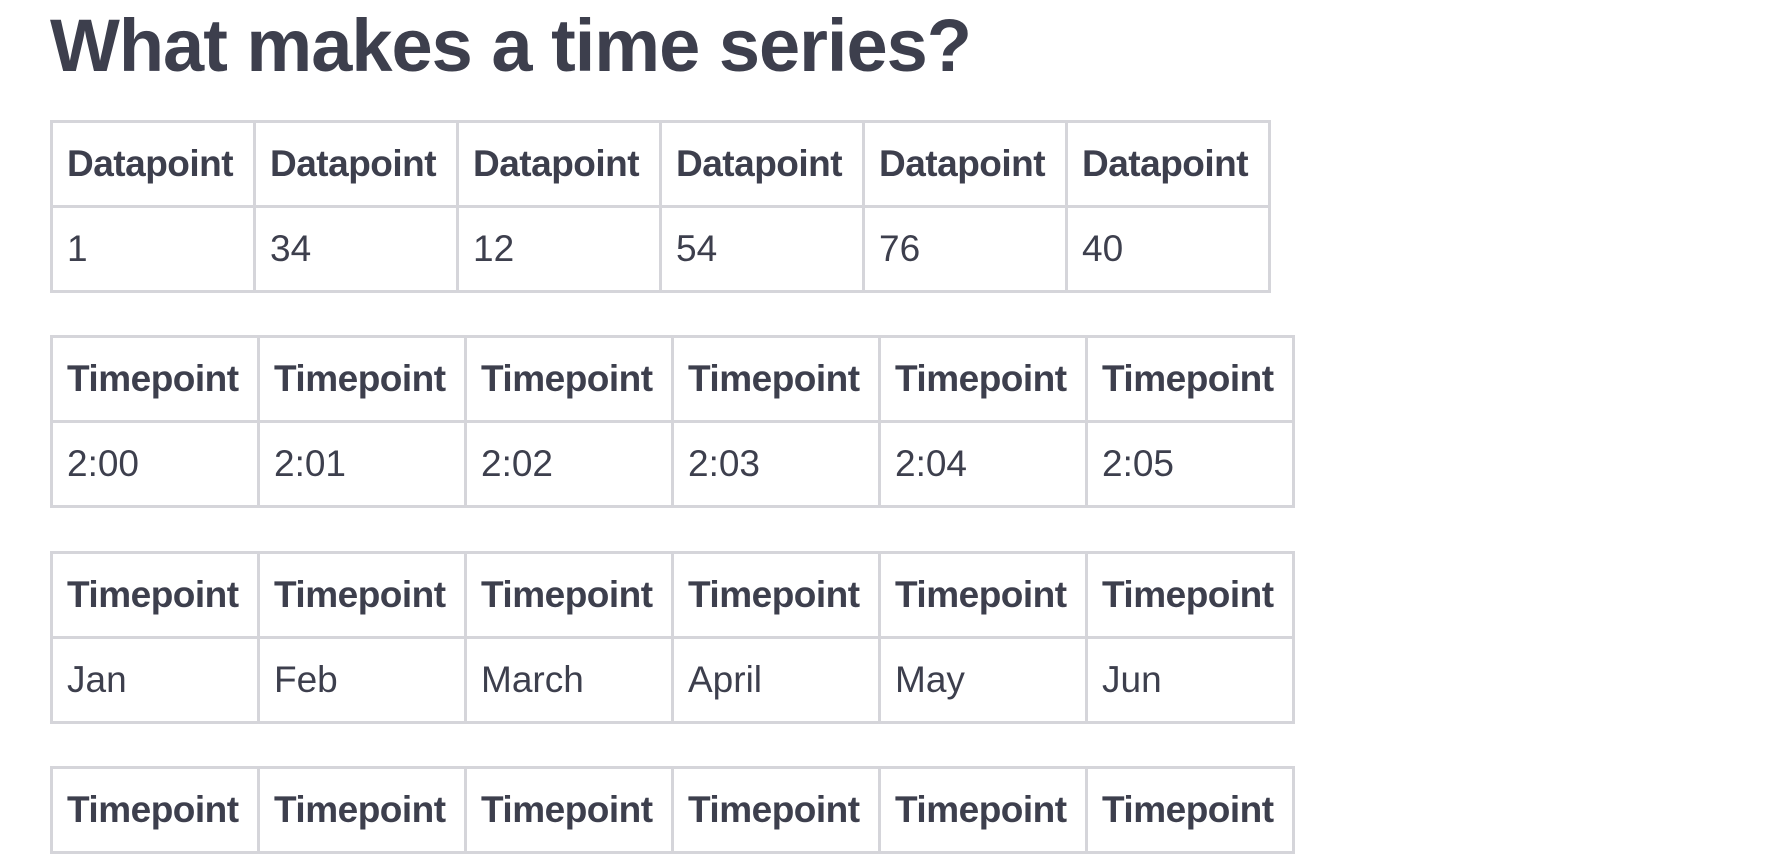 The width and height of the screenshot is (1772, 854). I want to click on table-cell: Feb, so click(362, 680).